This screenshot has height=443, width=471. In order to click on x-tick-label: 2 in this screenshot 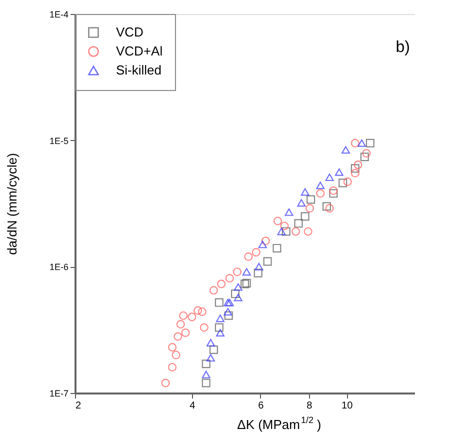, I will do `click(79, 406)`.